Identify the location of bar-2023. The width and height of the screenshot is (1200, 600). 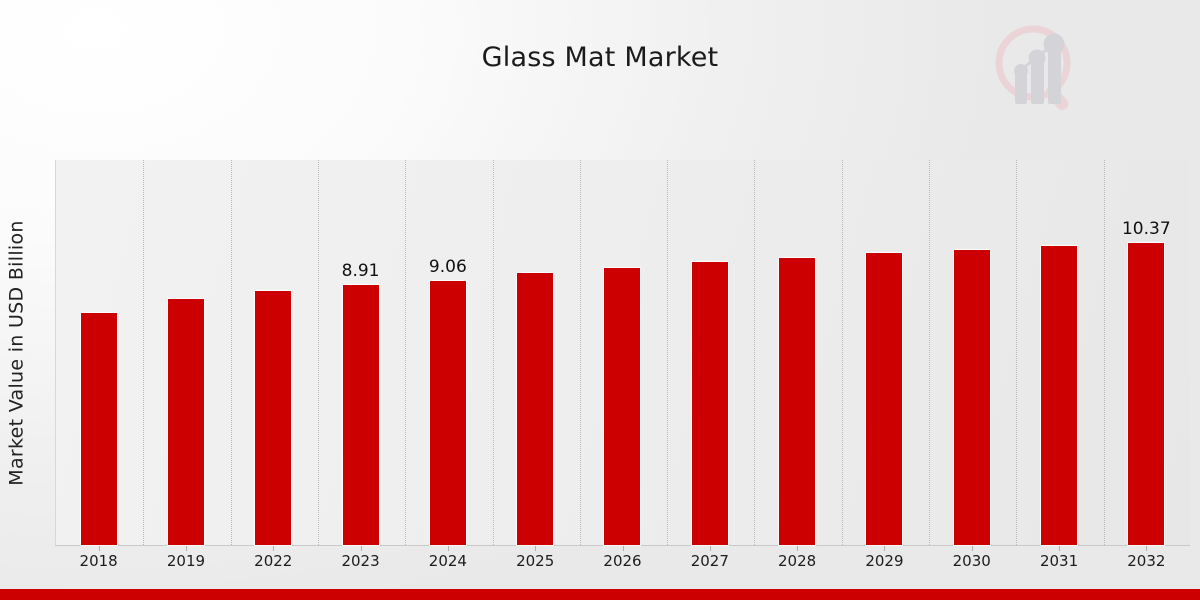
(360, 415).